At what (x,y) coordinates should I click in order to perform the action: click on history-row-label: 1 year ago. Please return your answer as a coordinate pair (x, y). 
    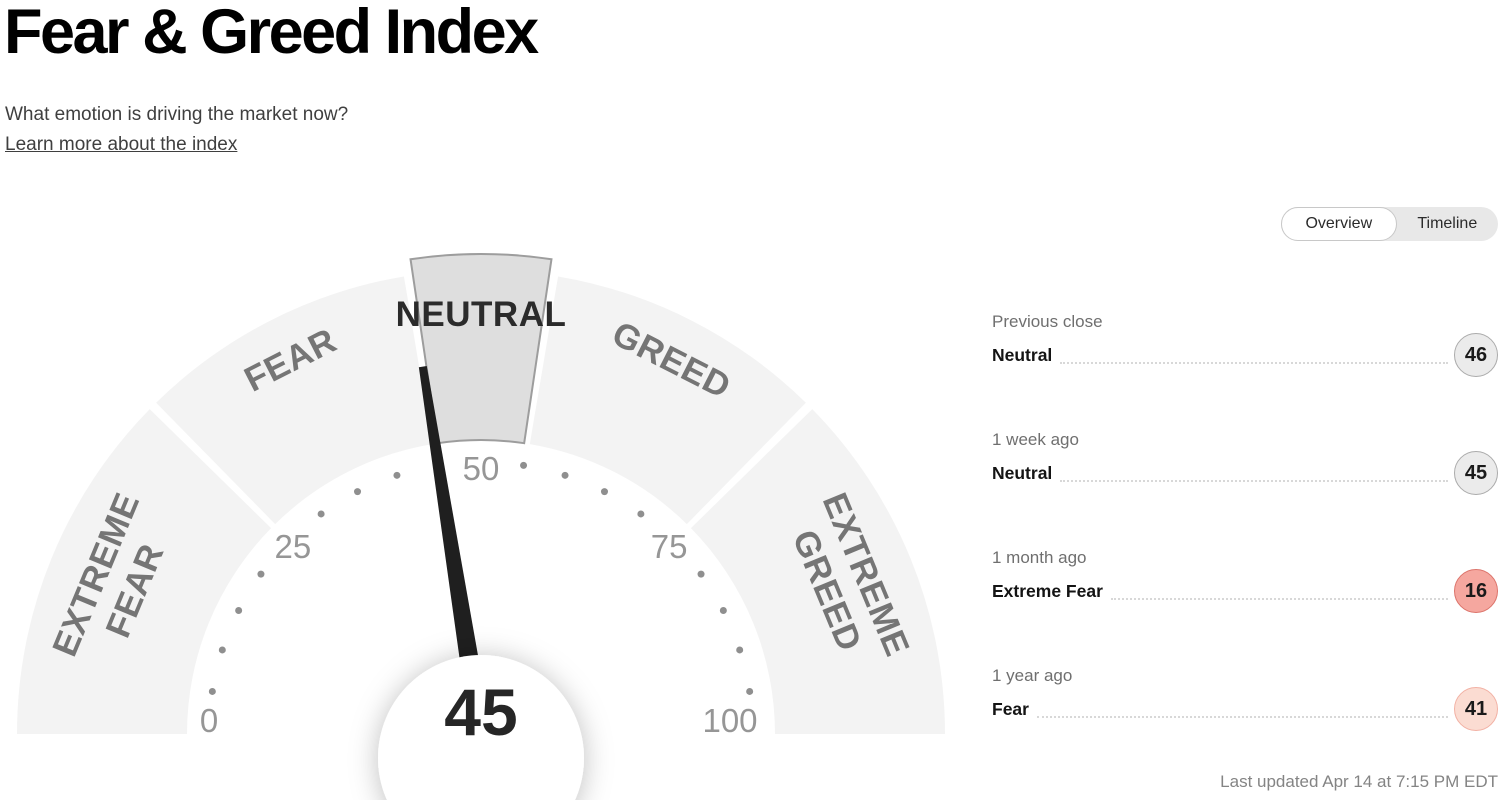
    Looking at the image, I should click on (1032, 675).